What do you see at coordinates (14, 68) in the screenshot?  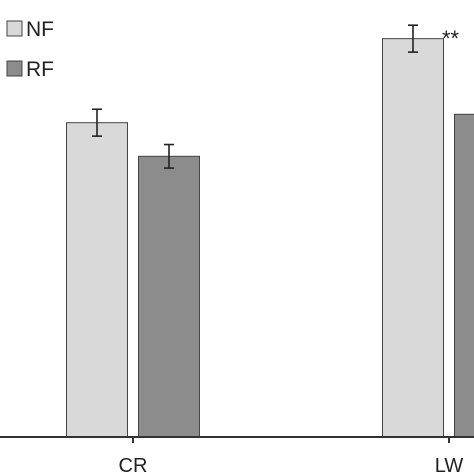 I see `legend-swatch-rf` at bounding box center [14, 68].